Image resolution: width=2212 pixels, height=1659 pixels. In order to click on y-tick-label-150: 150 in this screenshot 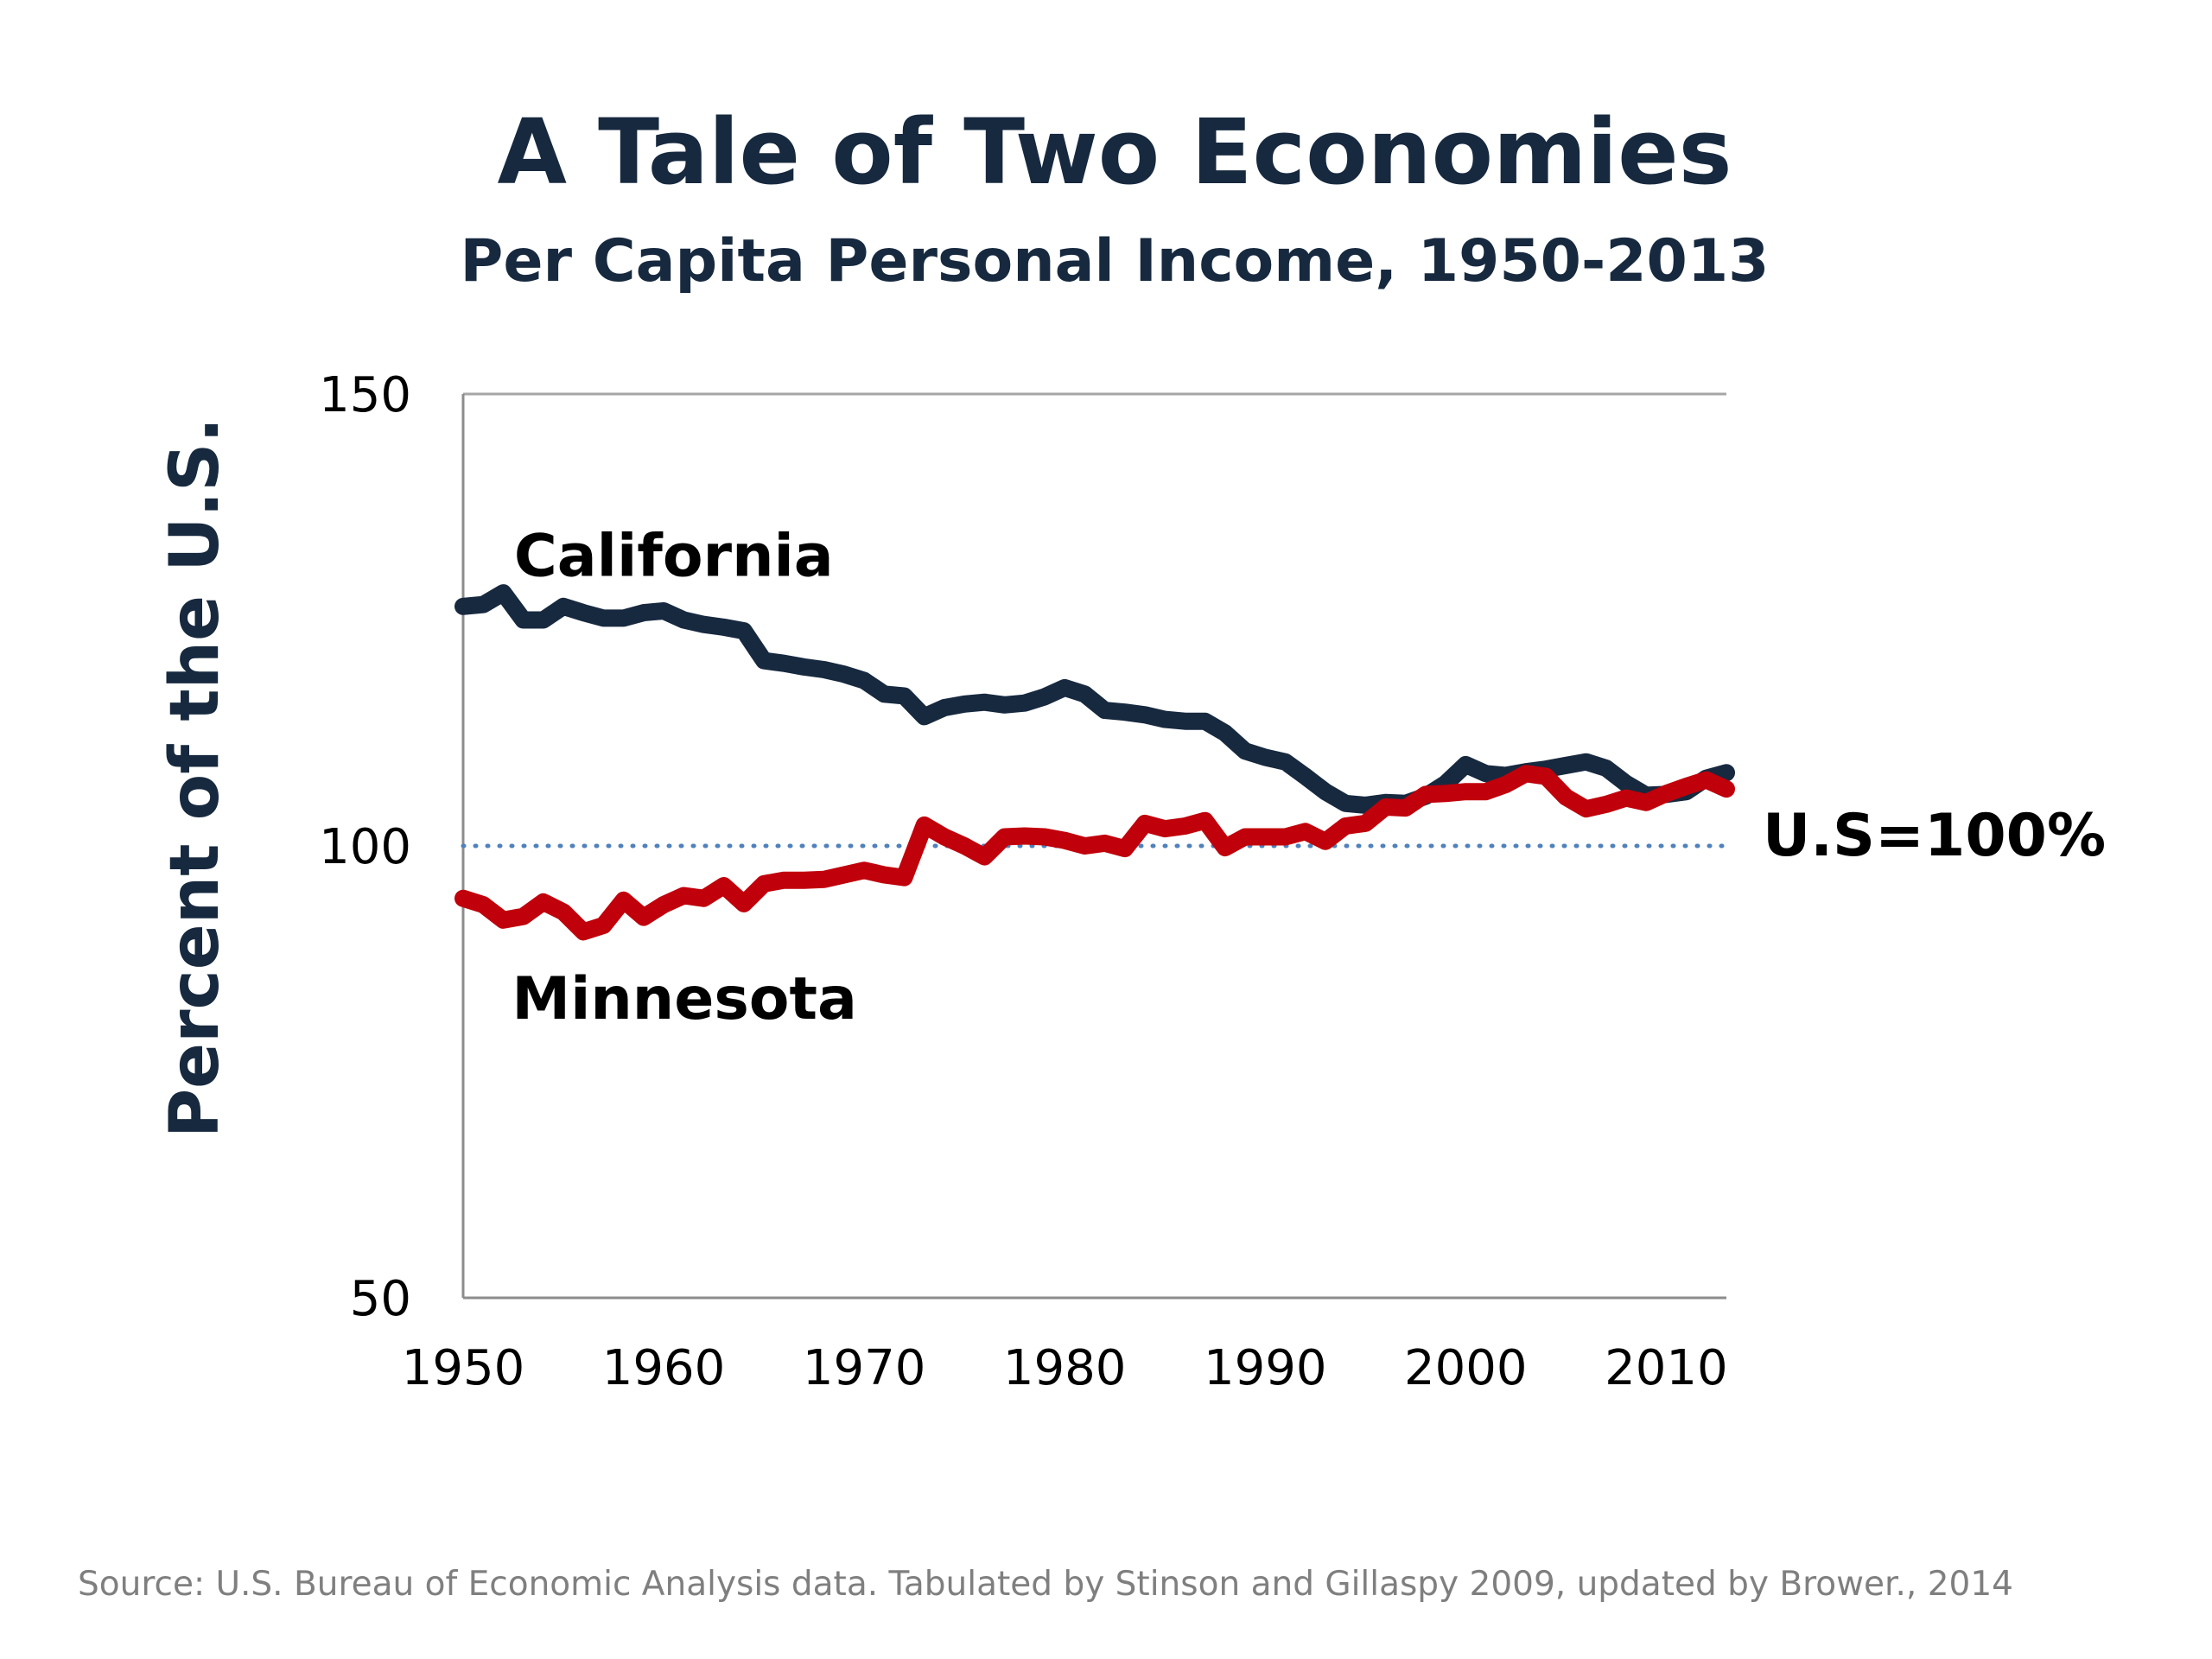, I will do `click(365, 395)`.